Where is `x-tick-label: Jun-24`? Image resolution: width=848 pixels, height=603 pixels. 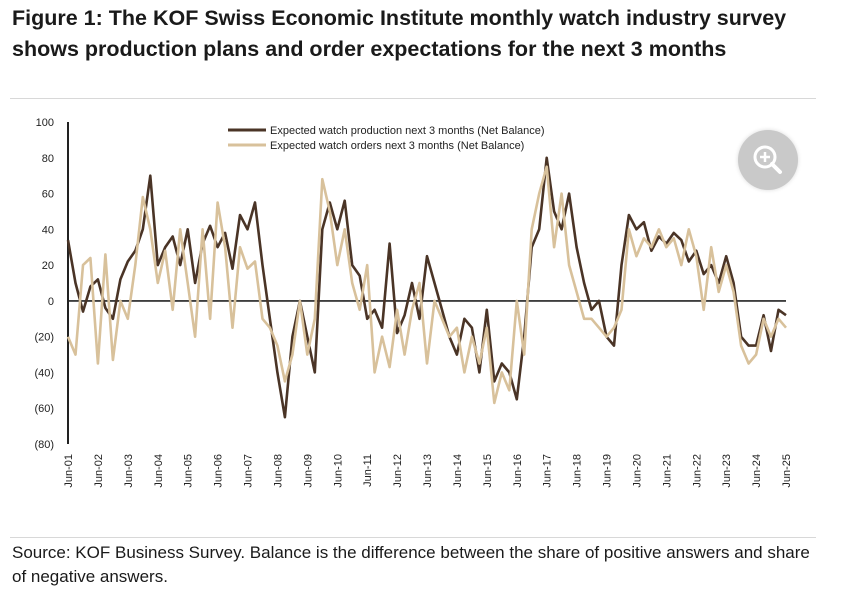 x-tick-label: Jun-24 is located at coordinates (757, 471).